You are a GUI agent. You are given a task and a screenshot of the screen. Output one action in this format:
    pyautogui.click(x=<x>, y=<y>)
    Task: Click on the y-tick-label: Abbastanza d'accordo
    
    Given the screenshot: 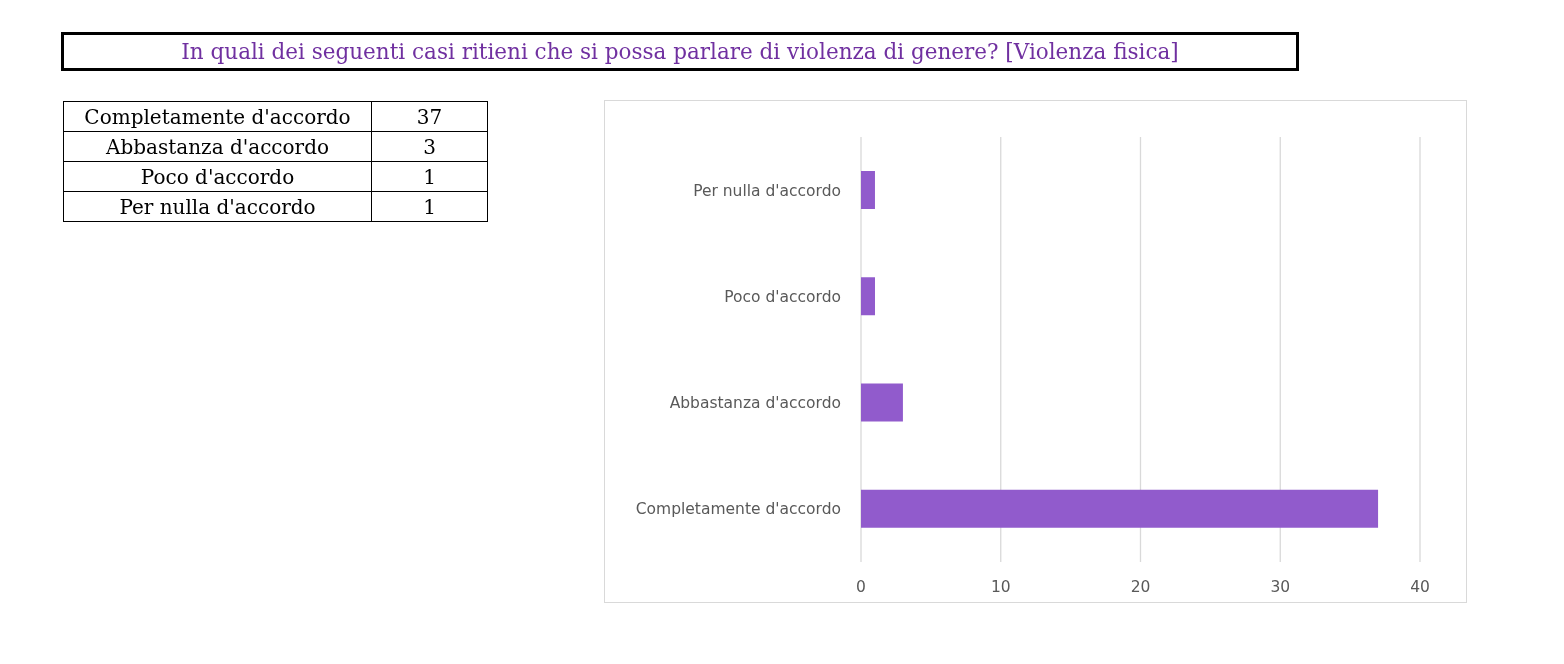 What is the action you would take?
    pyautogui.click(x=755, y=403)
    